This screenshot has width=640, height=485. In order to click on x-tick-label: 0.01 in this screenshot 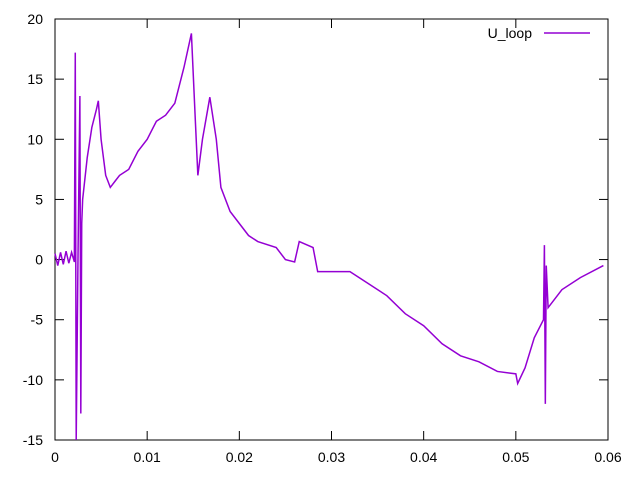, I will do `click(147, 457)`.